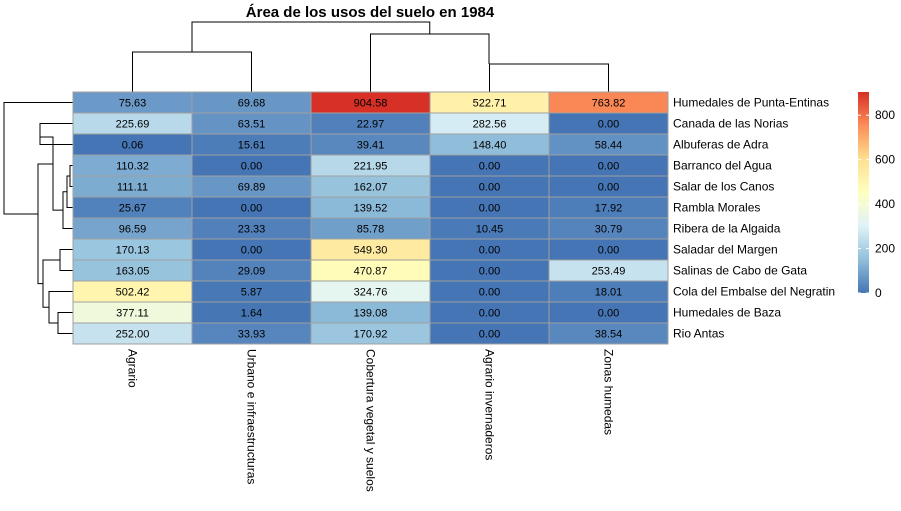 The image size is (901, 511). Describe the element at coordinates (252, 230) in the screenshot. I see `cell-value-label: 23.33` at that location.